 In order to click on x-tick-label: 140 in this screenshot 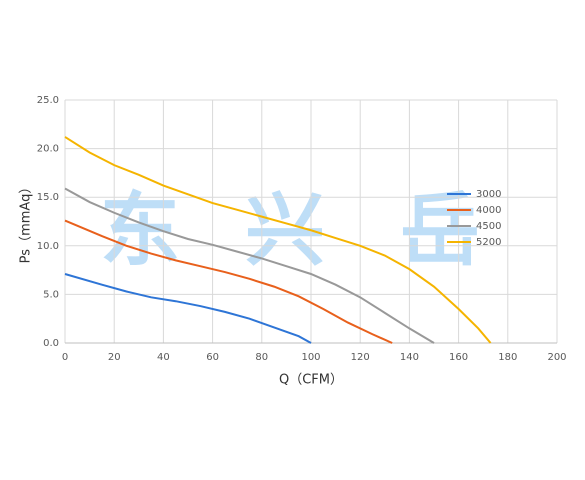, I will do `click(409, 357)`.